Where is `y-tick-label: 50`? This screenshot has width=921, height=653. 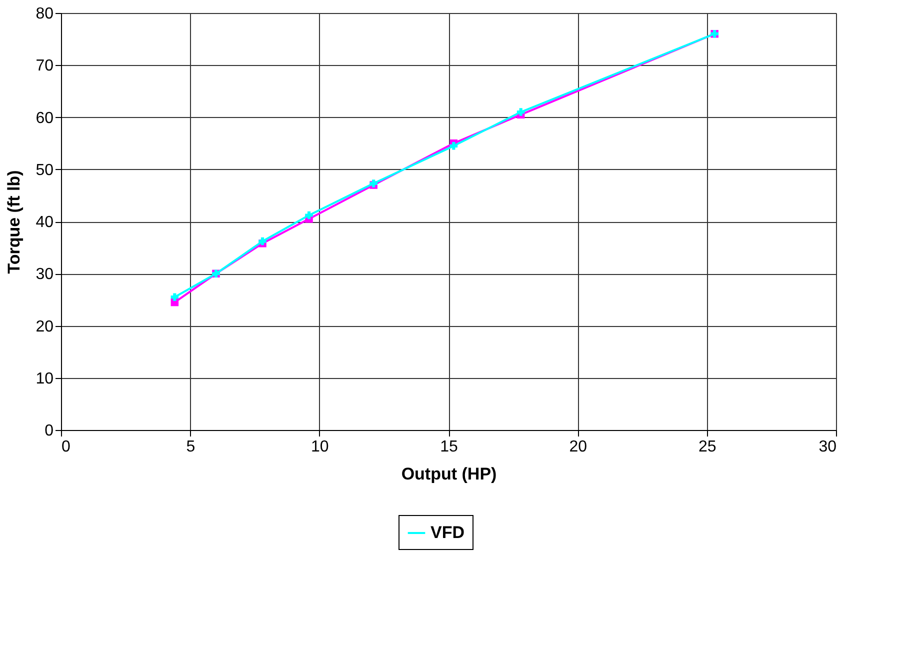
y-tick-label: 50 is located at coordinates (45, 170).